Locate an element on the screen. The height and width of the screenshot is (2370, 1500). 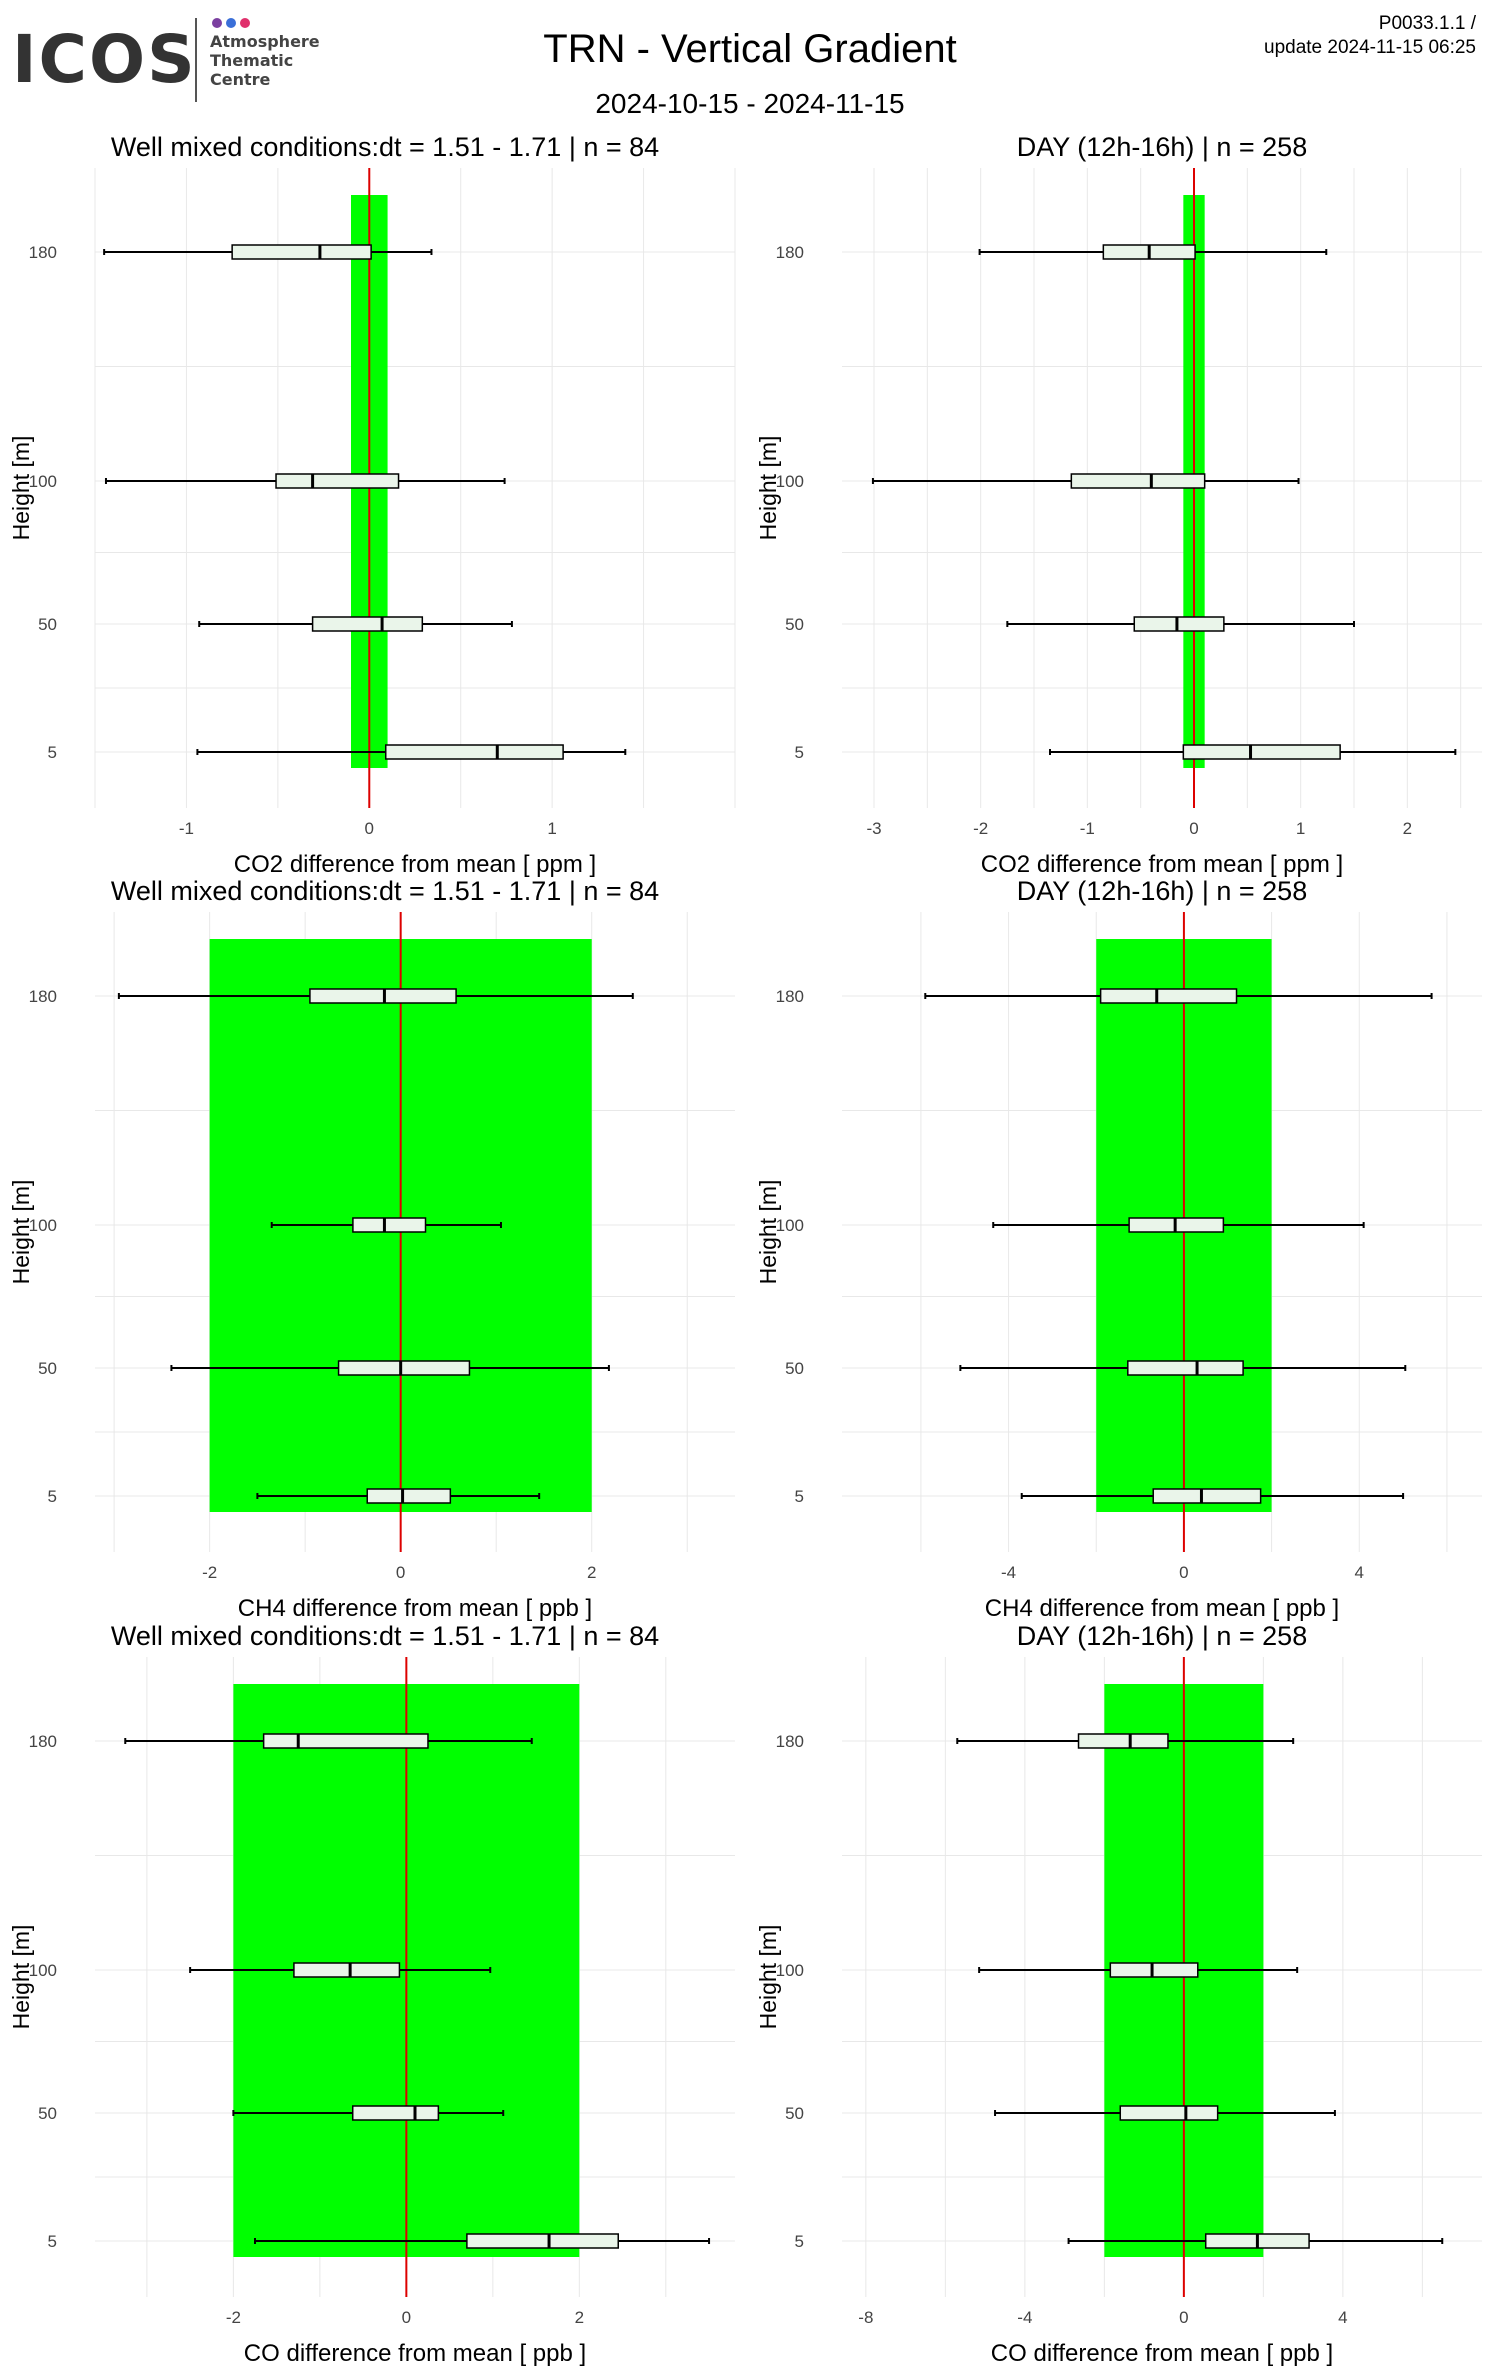
logo-dots-icon is located at coordinates (236, 24).